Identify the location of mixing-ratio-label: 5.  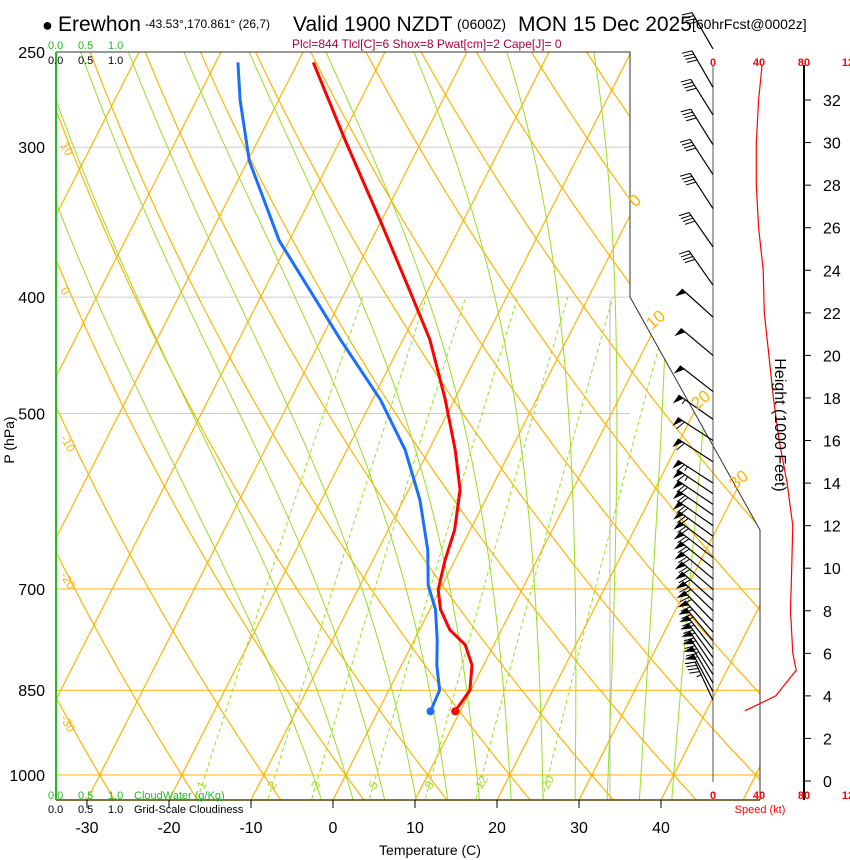
(374, 784).